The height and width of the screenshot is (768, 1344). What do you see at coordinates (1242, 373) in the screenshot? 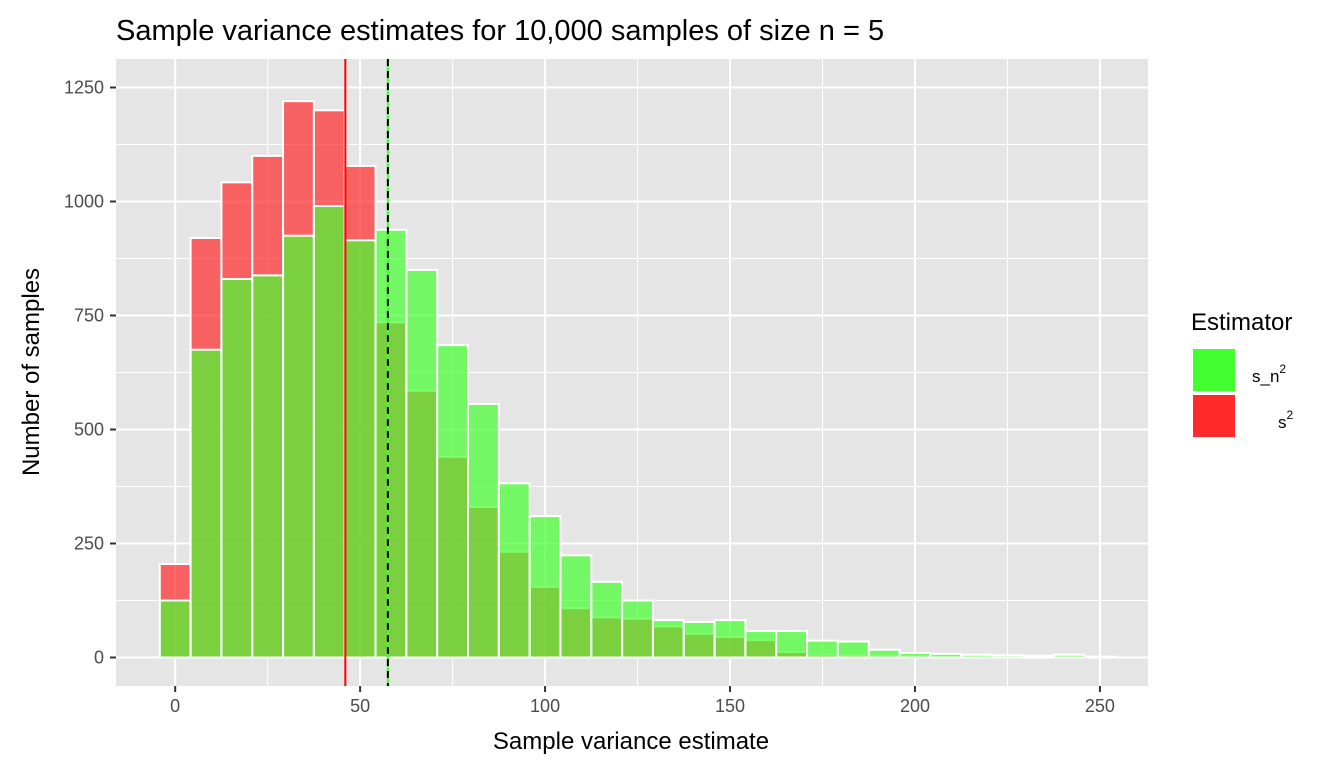
I see `legend: Estimator s_n2 s2` at bounding box center [1242, 373].